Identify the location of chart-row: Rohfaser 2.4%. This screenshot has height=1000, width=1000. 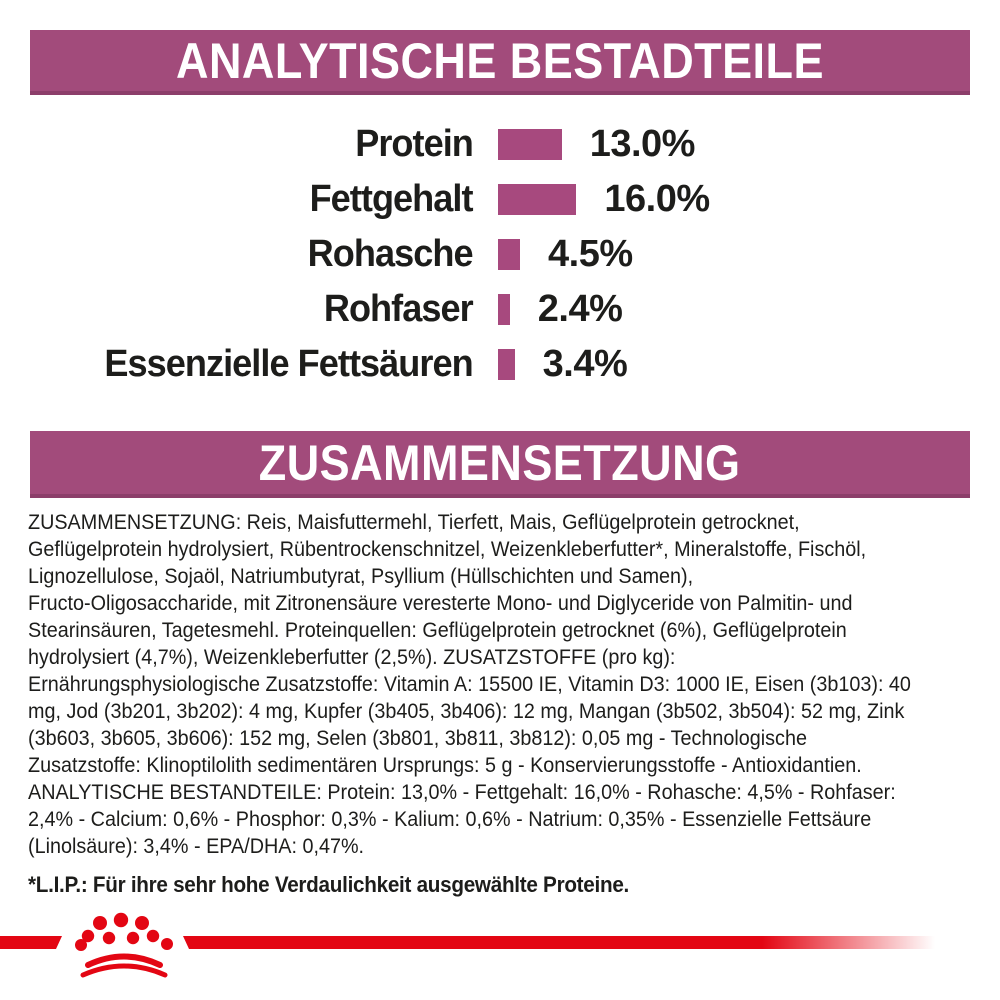
(500, 309).